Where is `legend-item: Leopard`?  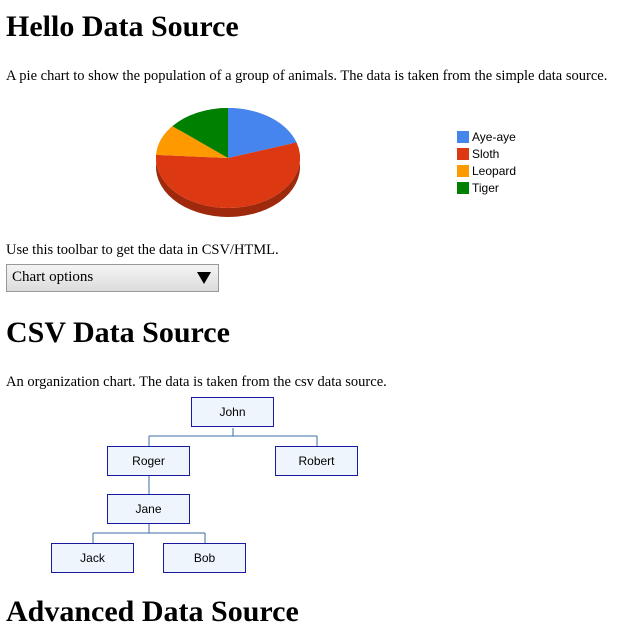 legend-item: Leopard is located at coordinates (486, 170).